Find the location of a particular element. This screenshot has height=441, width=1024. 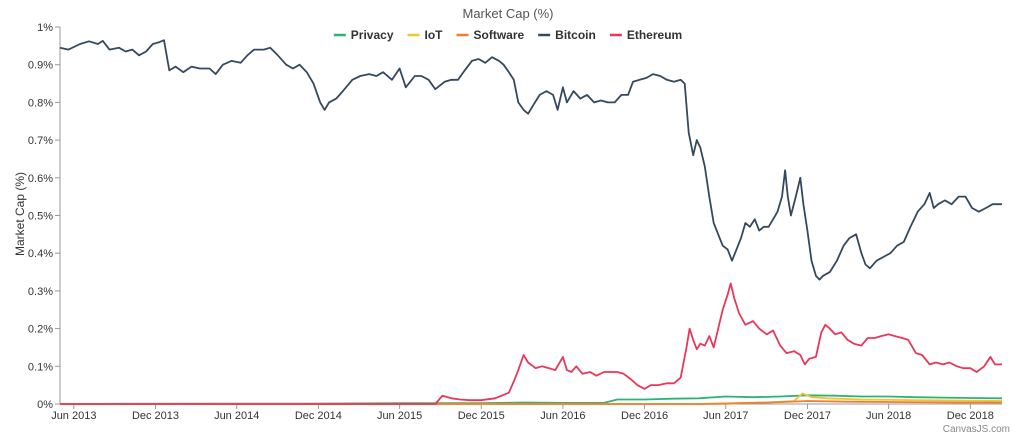

x-tick-label: Jun 2018 is located at coordinates (888, 416).